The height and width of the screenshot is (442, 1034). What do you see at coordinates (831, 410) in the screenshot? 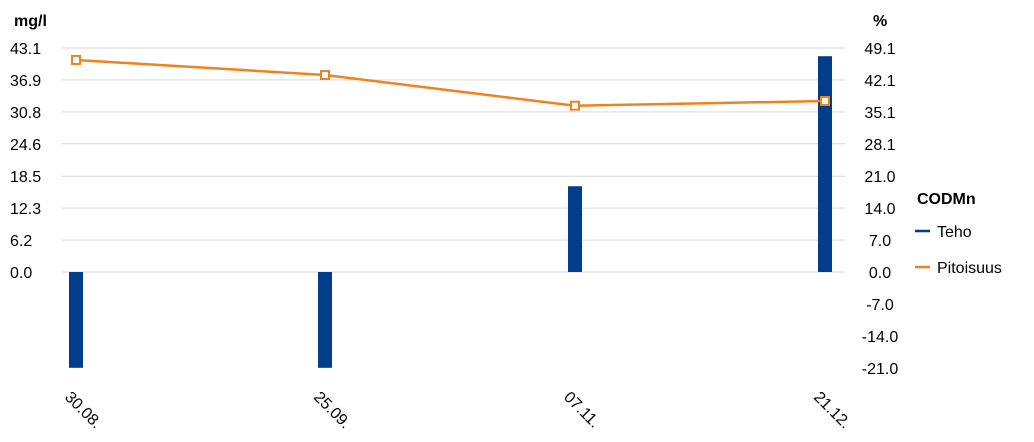
I see `x-tick-label: 21.12.` at bounding box center [831, 410].